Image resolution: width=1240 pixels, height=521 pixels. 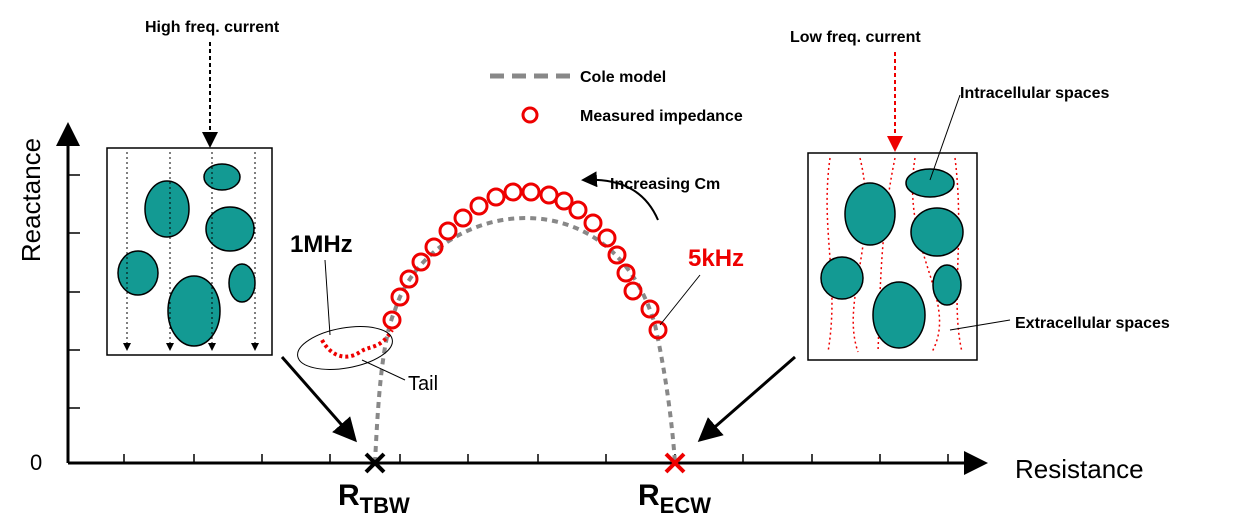 I want to click on annotation: 5kHz, so click(x=716, y=258).